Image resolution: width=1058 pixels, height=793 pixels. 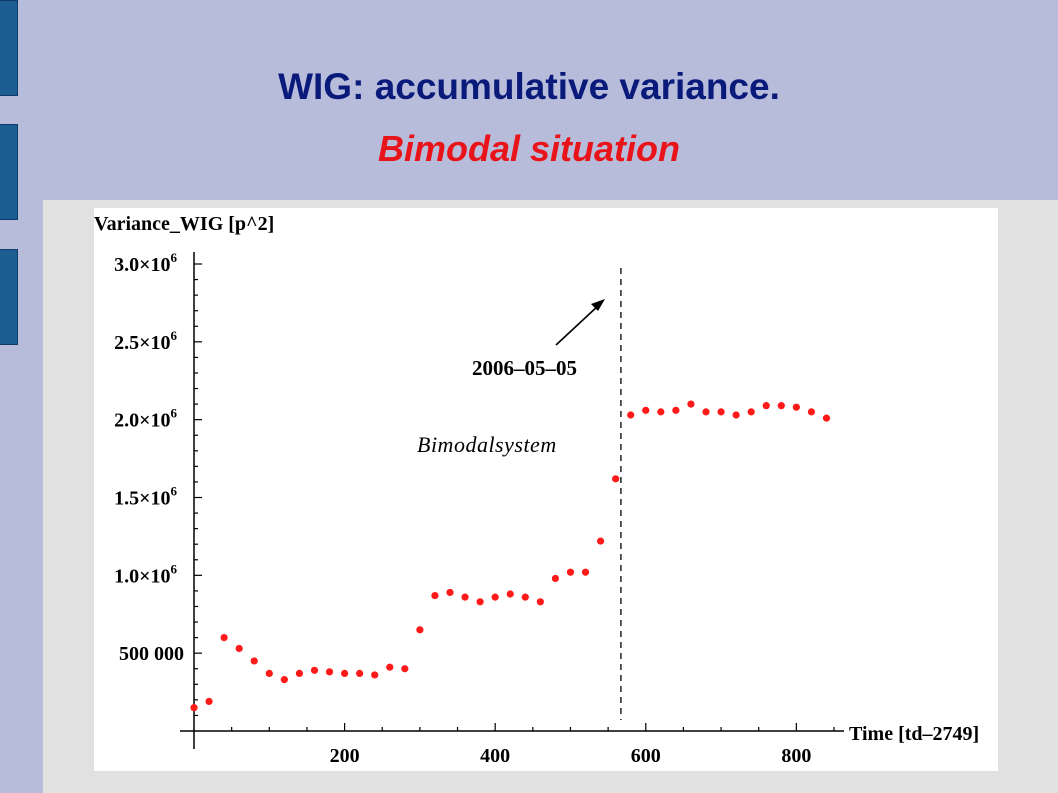 I want to click on annotation-date-label: 2006–05–05, so click(x=524, y=368).